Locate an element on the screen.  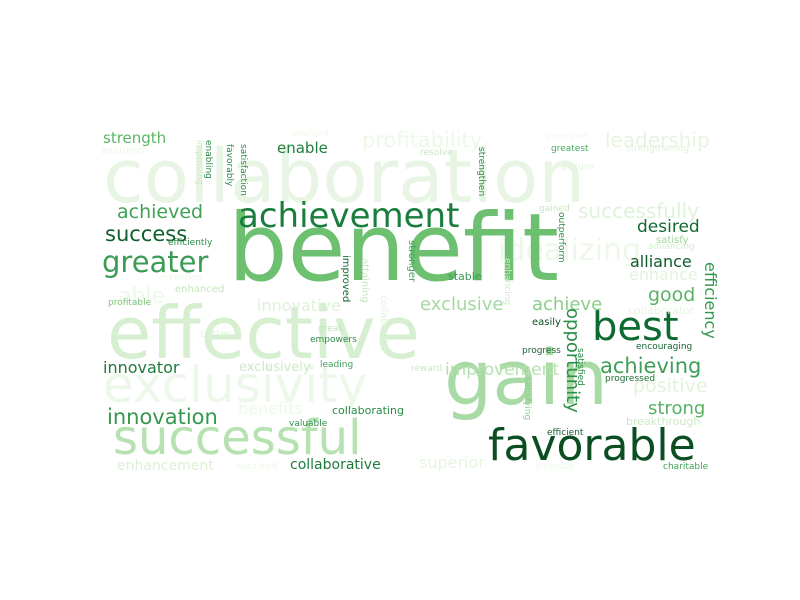
word: achieving is located at coordinates (651, 366).